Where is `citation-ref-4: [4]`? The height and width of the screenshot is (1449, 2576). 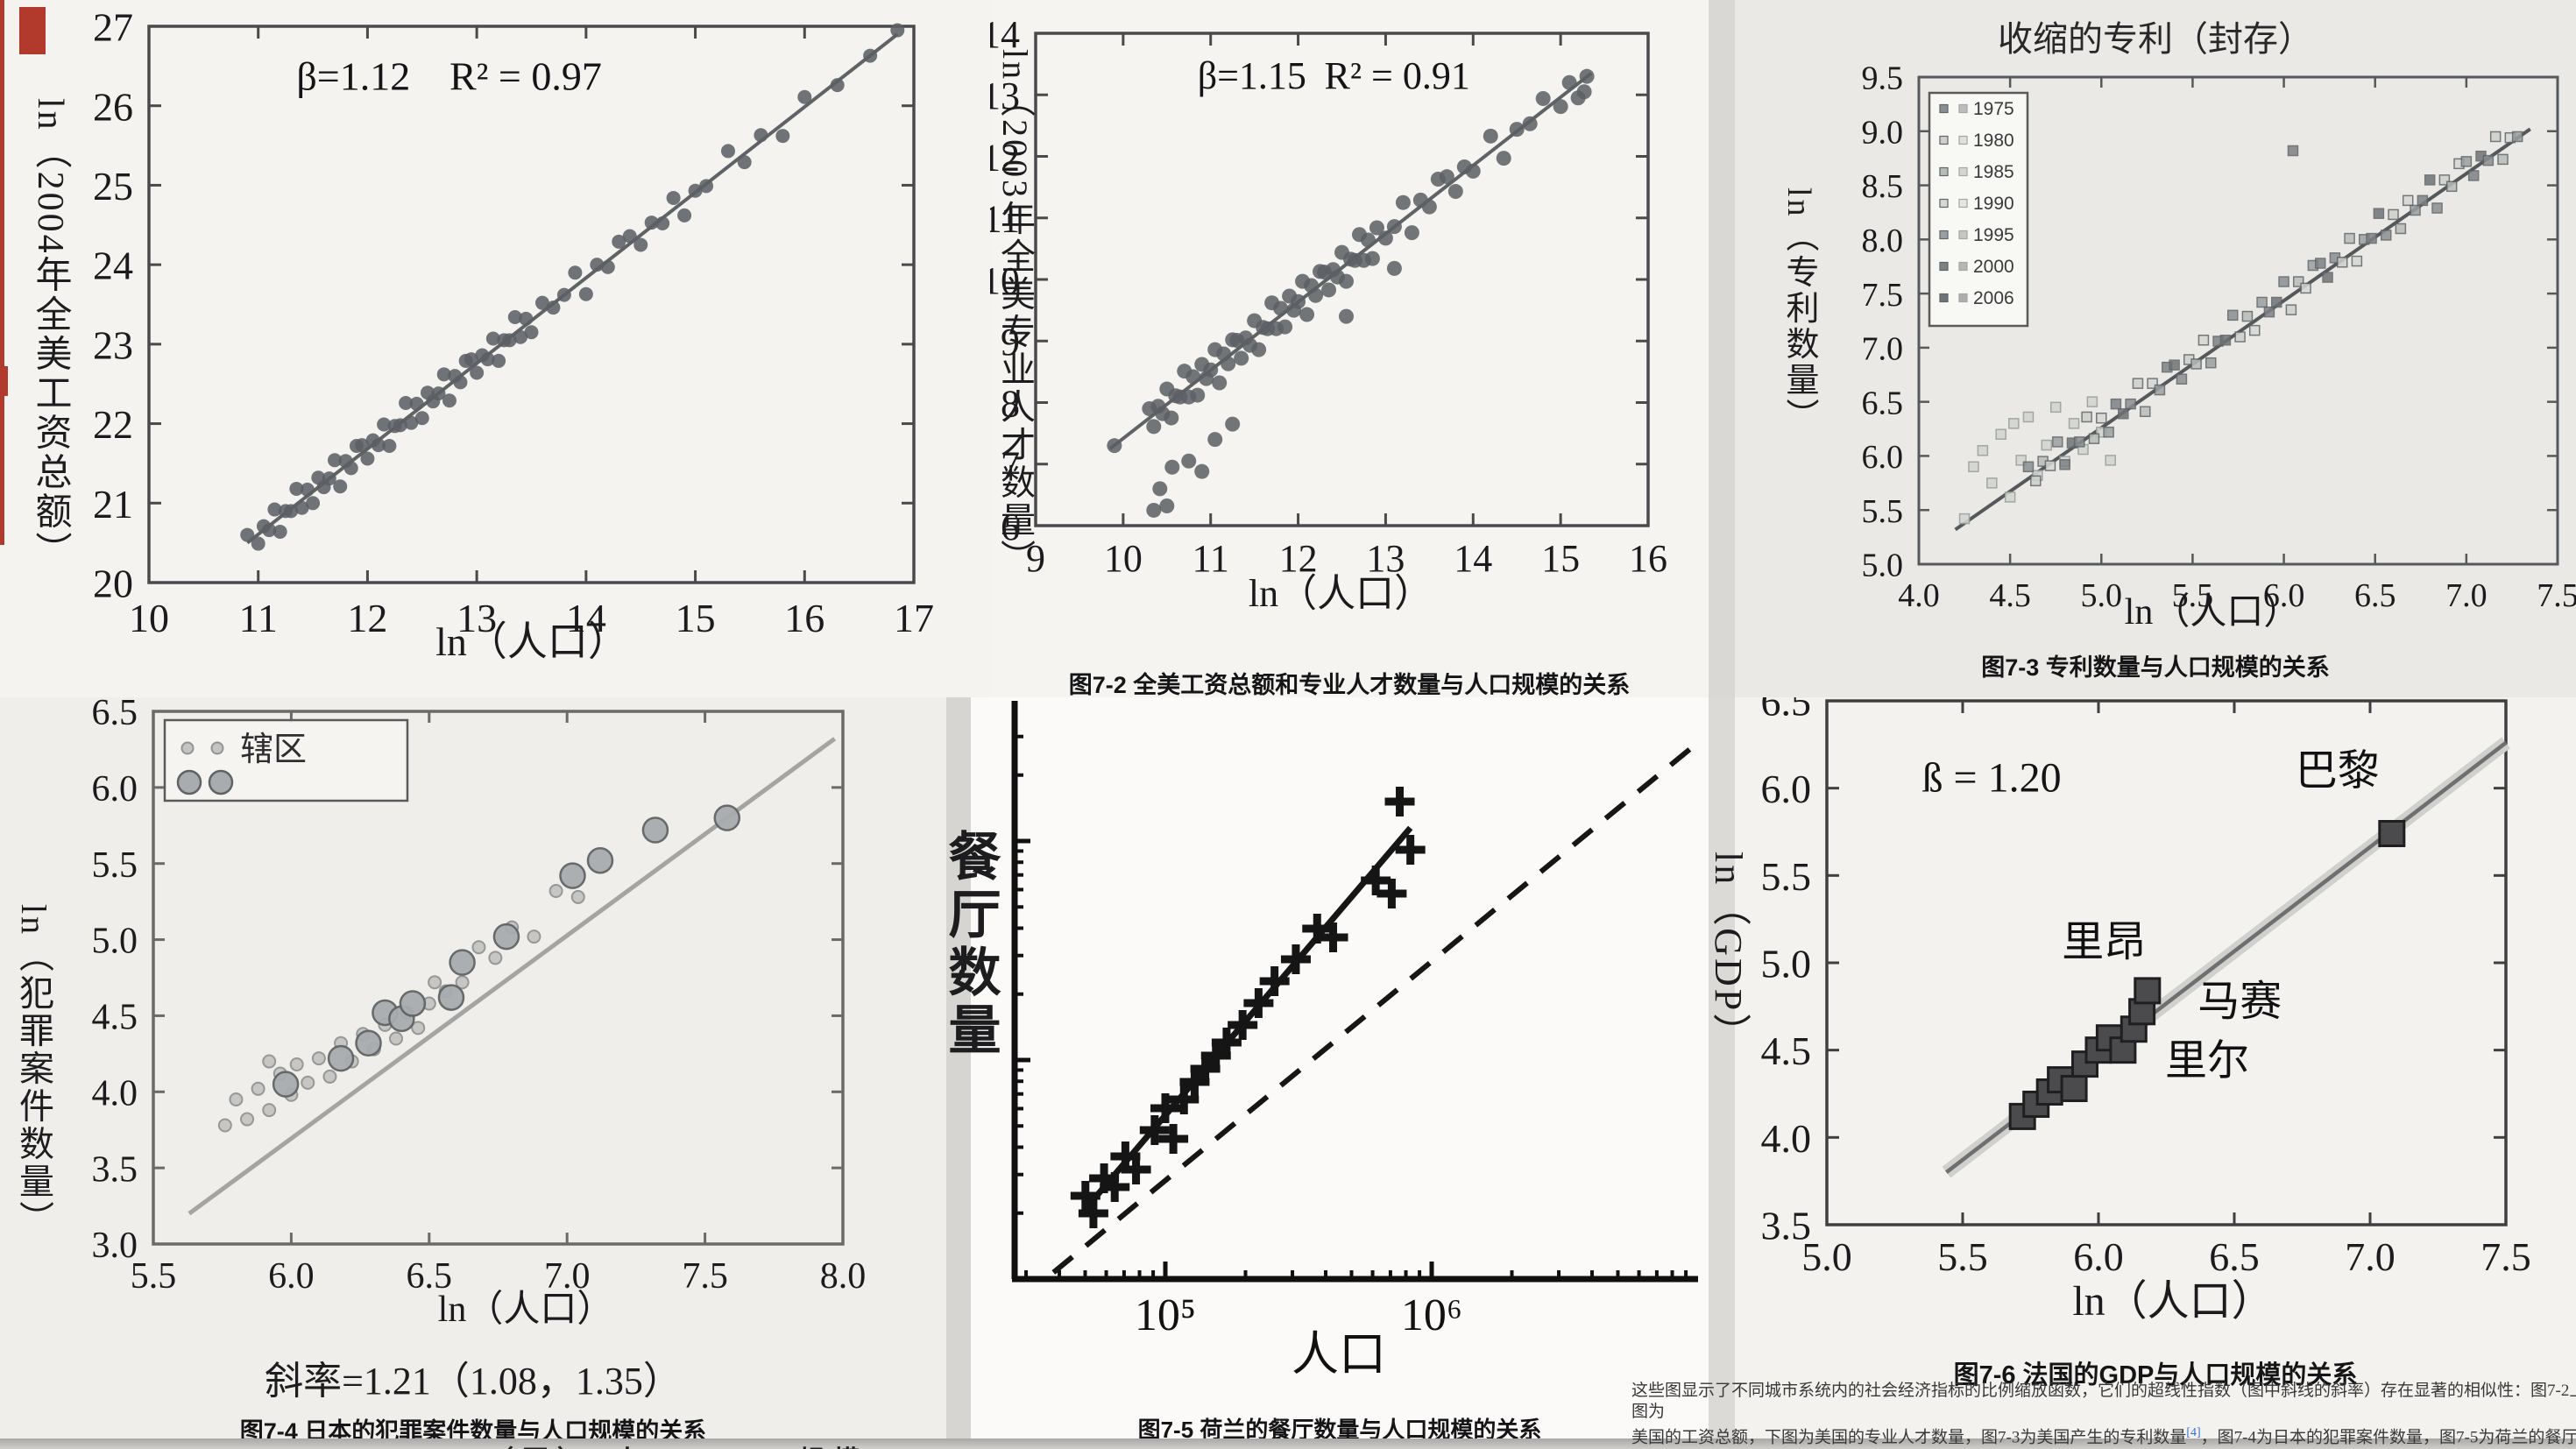 citation-ref-4: [4] is located at coordinates (2193, 1433).